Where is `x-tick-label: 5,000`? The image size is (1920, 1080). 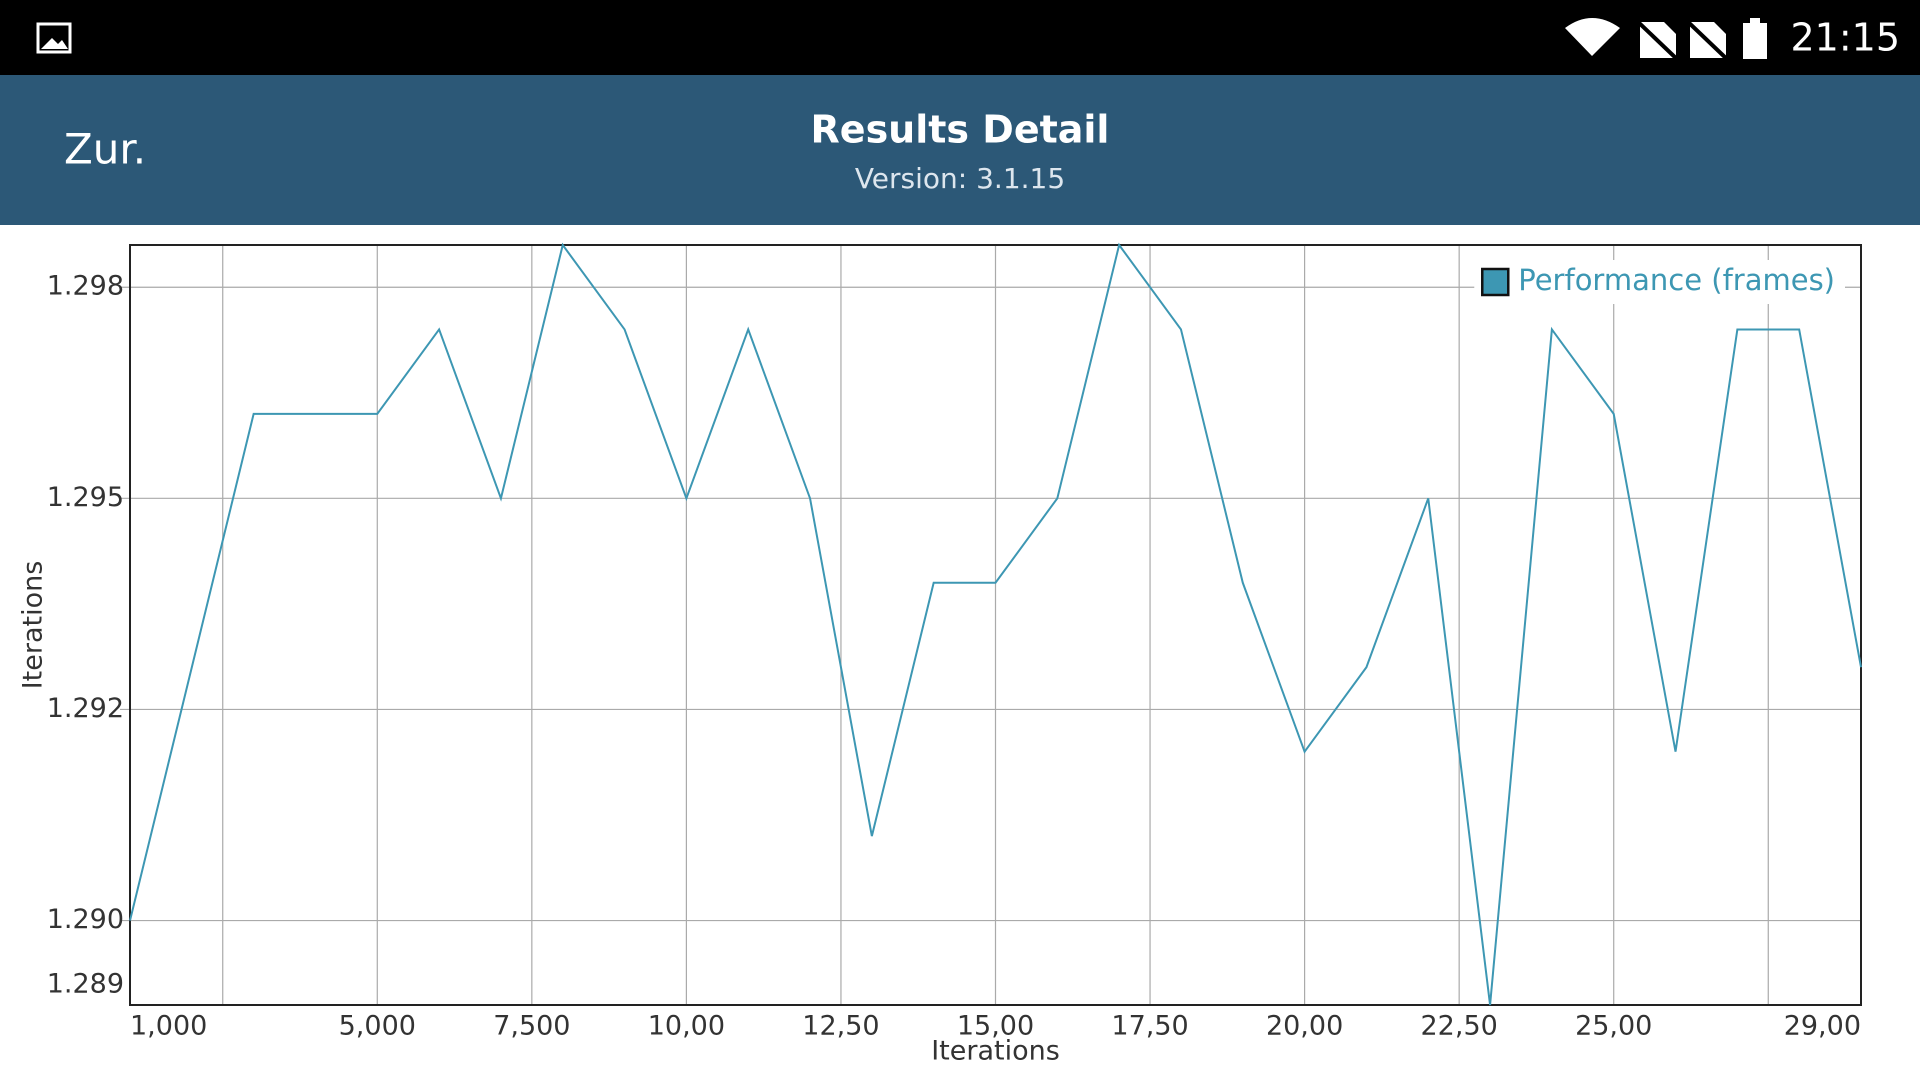 x-tick-label: 5,000 is located at coordinates (377, 1026).